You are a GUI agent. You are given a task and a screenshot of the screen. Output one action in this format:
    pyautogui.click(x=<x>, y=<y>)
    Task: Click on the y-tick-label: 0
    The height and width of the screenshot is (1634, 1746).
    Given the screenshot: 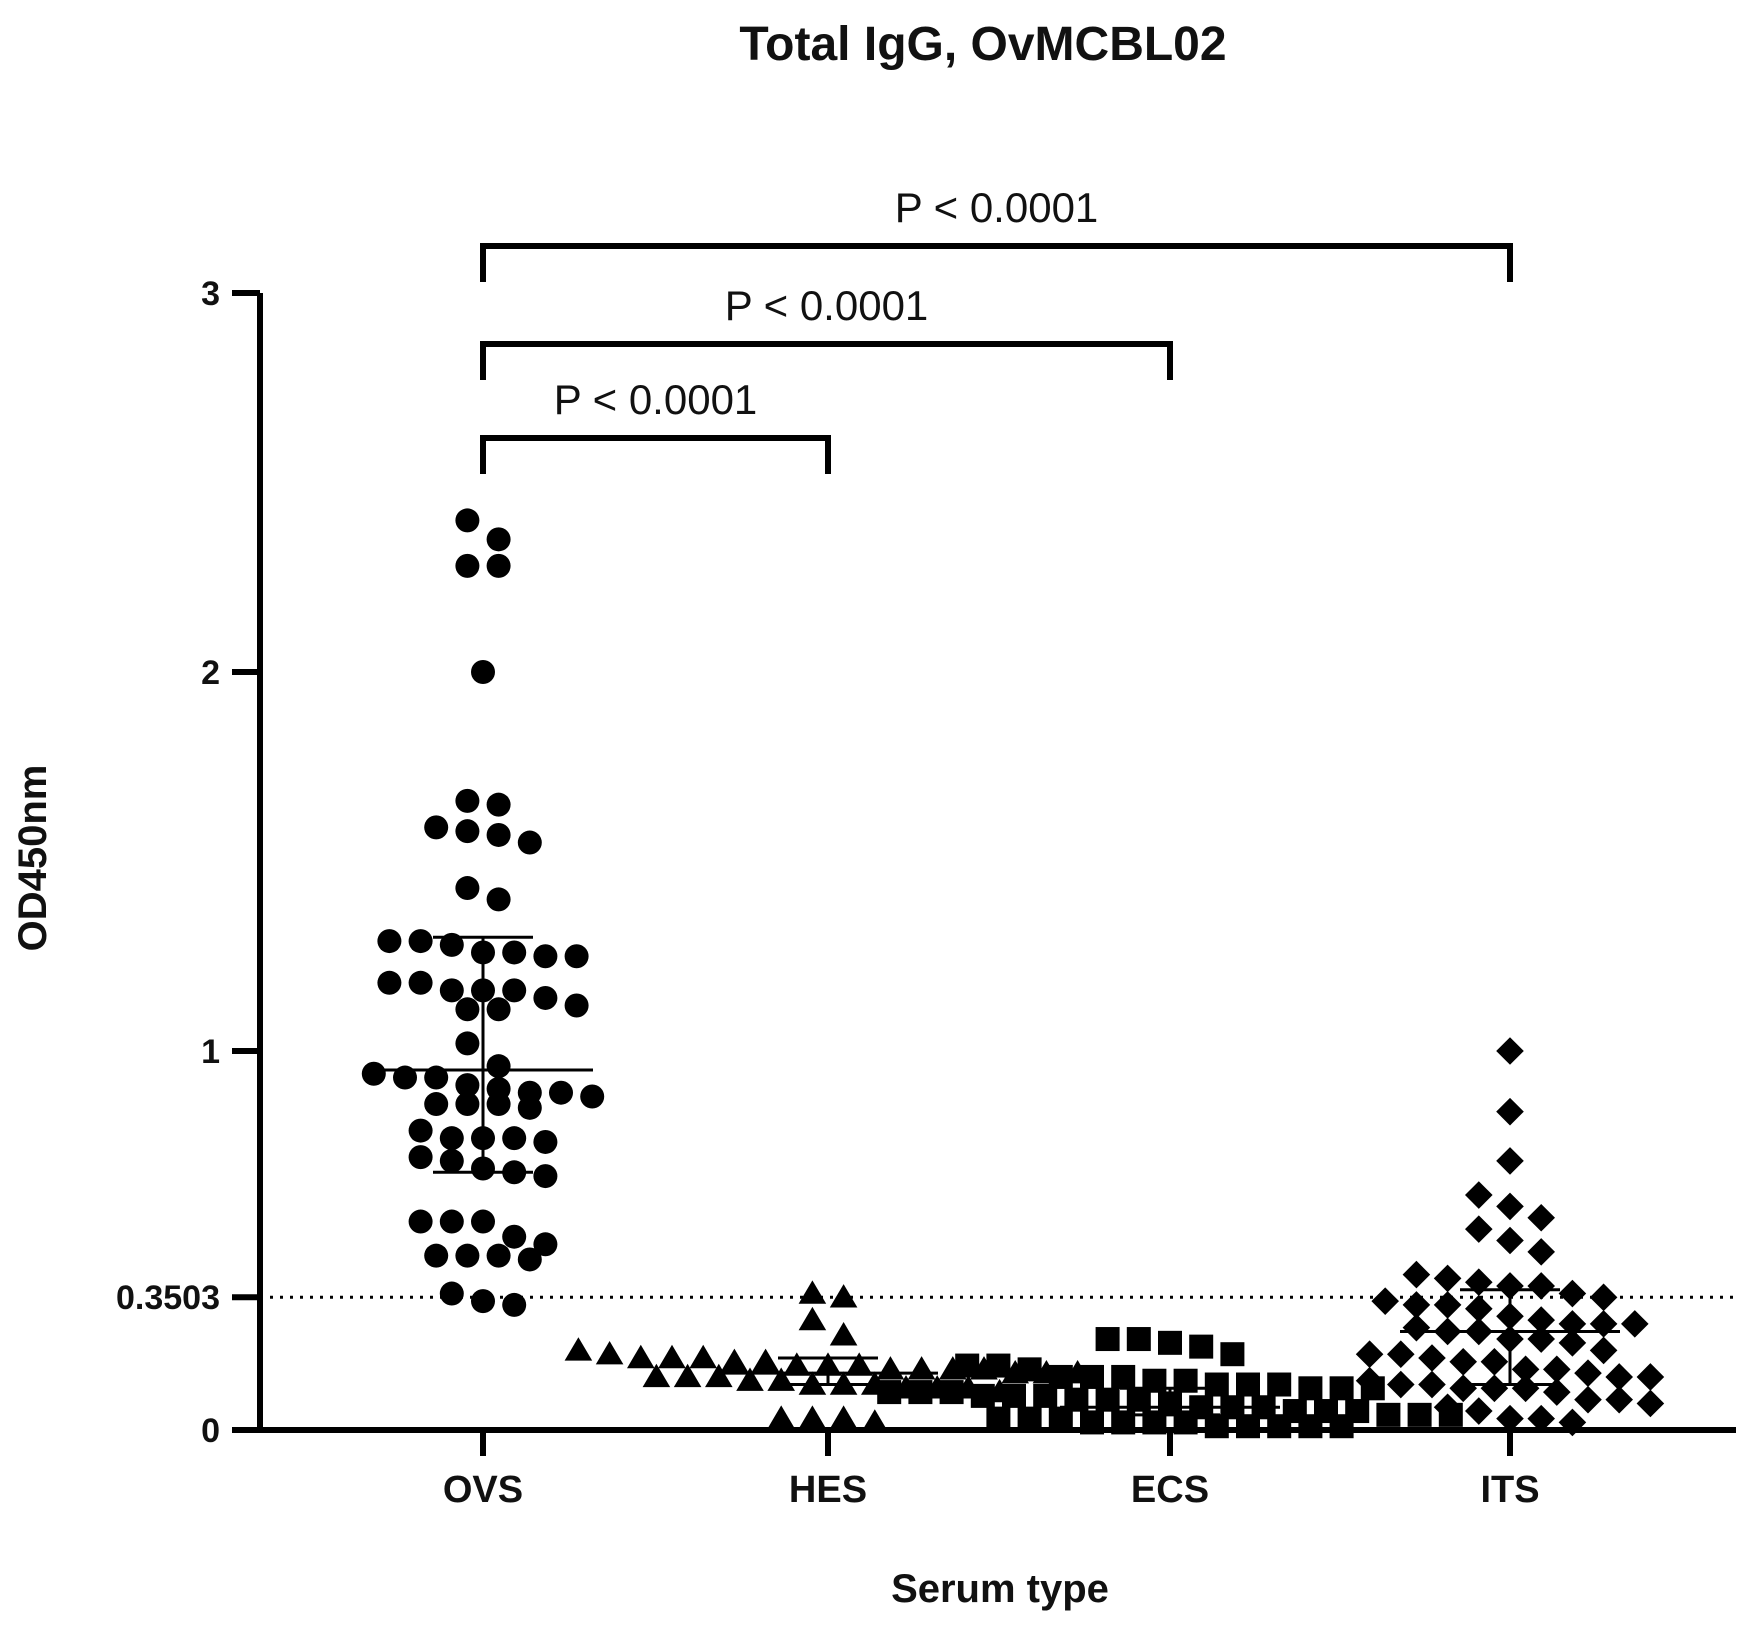 What is the action you would take?
    pyautogui.click(x=210, y=1431)
    